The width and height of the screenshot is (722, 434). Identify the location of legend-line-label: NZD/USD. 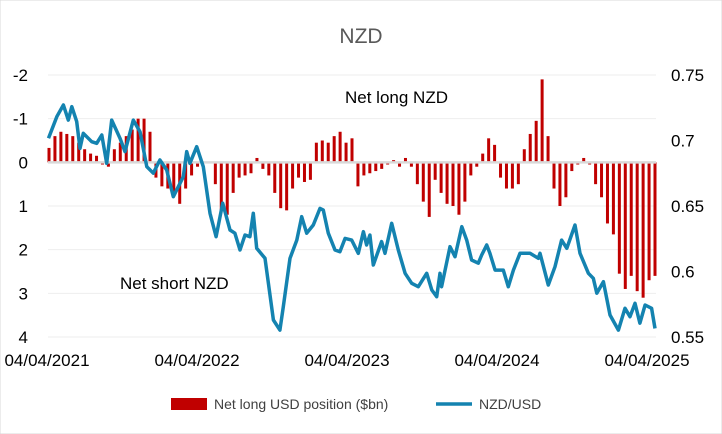
(510, 404).